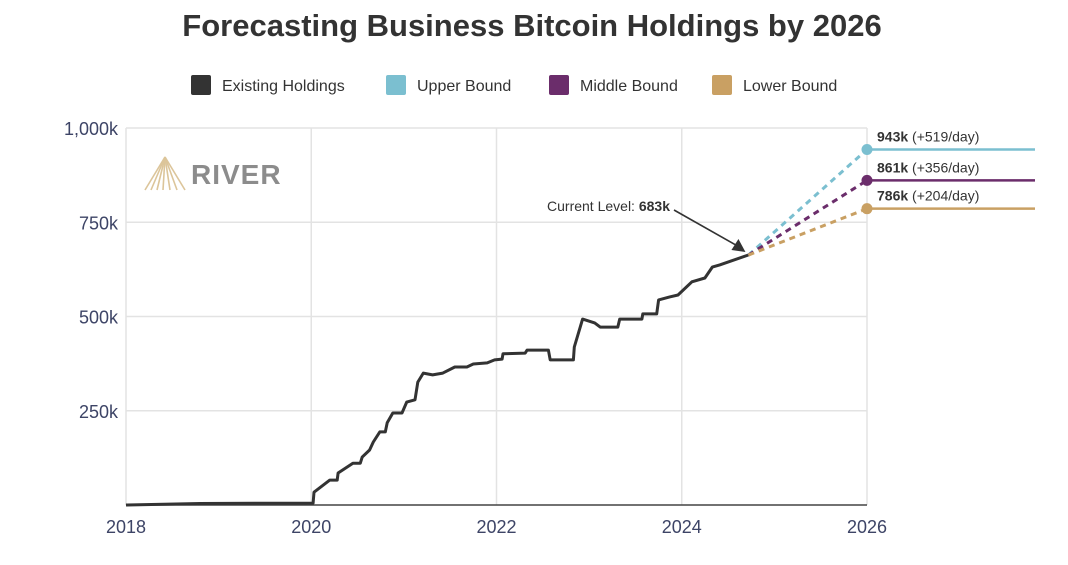 This screenshot has width=1068, height=565. I want to click on forecast-rate: (+356/day), so click(945, 167).